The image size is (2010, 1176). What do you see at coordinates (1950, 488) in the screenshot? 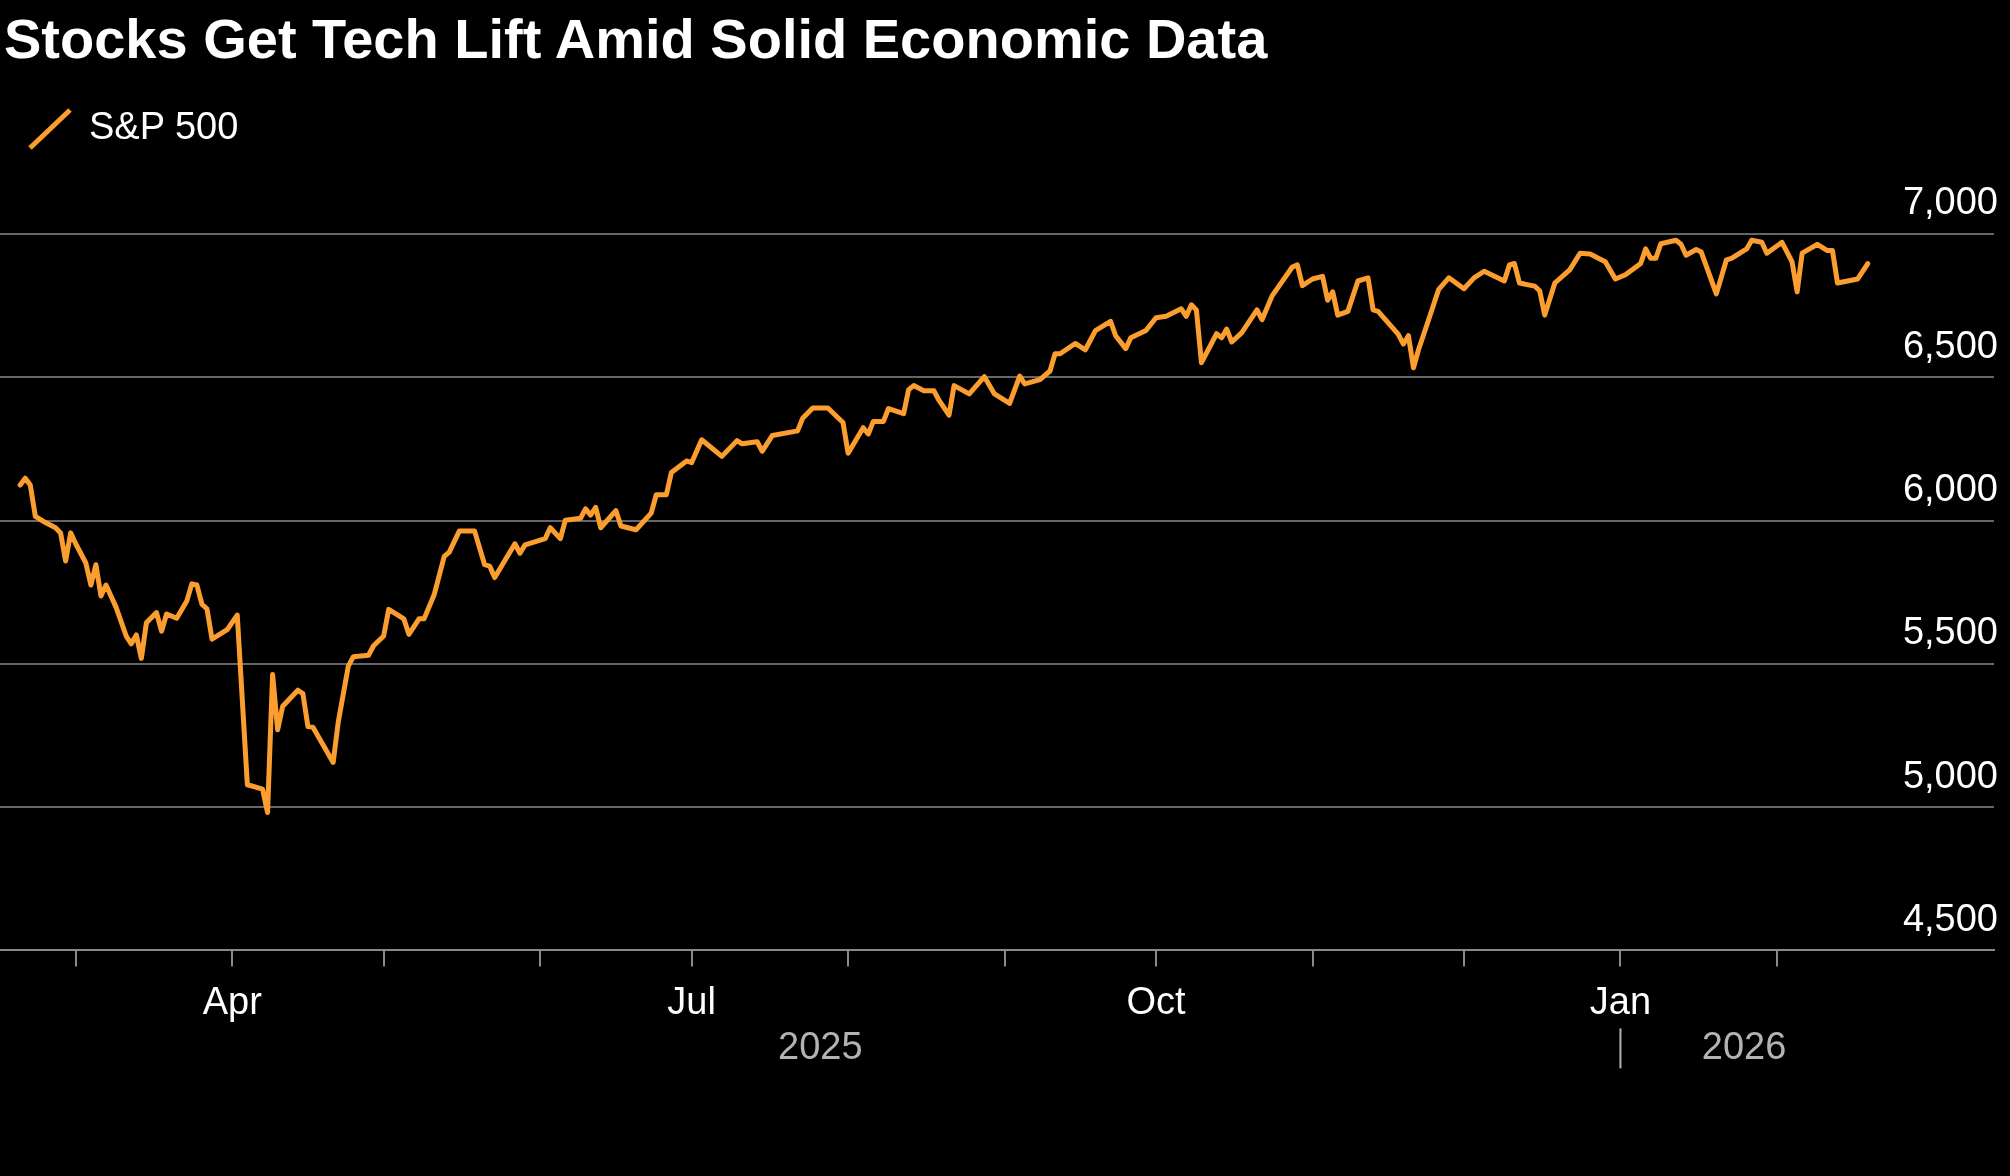
I see `y-tick-label: 6,000` at bounding box center [1950, 488].